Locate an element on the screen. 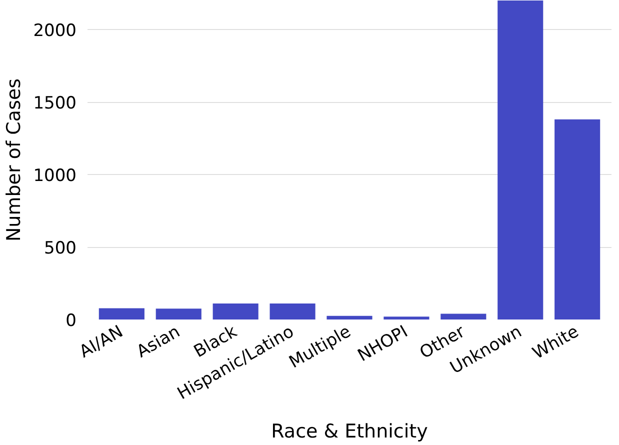 The width and height of the screenshot is (619, 445). y-tick-label: 2000 is located at coordinates (54, 31).